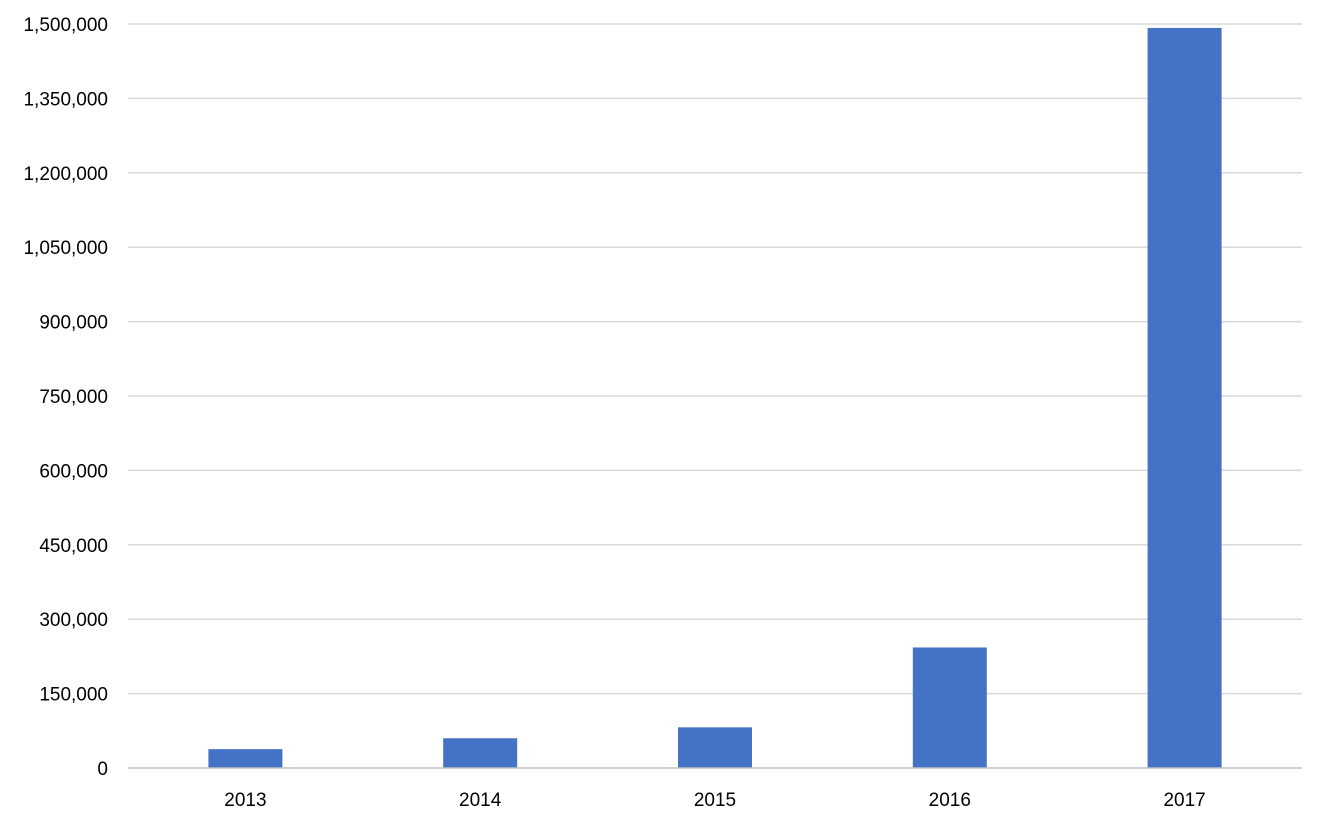  What do you see at coordinates (65, 25) in the screenshot?
I see `y-tick-label: 1,500,000` at bounding box center [65, 25].